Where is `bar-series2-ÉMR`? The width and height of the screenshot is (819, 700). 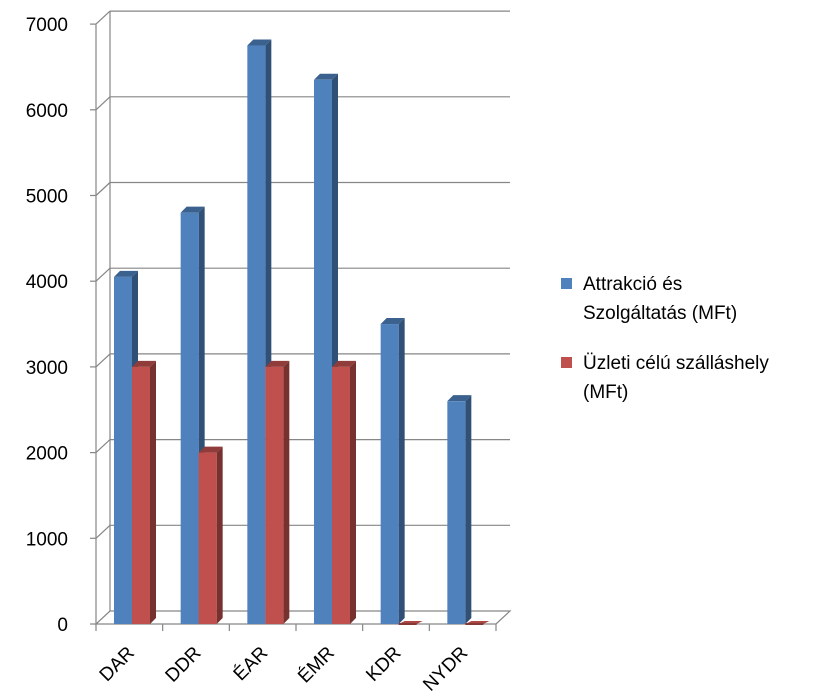 bar-series2-ÉMR is located at coordinates (344, 492).